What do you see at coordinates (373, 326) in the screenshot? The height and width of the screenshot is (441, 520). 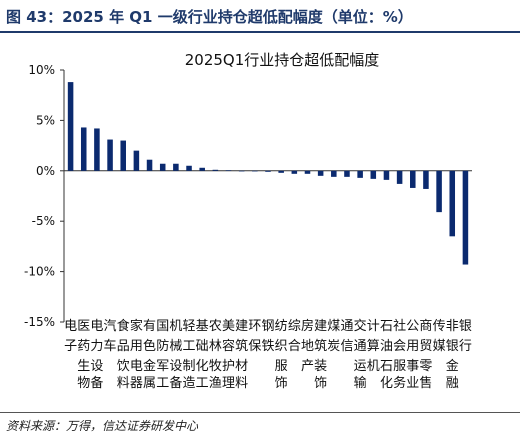 I see `x-tick-label-part: 计` at bounding box center [373, 326].